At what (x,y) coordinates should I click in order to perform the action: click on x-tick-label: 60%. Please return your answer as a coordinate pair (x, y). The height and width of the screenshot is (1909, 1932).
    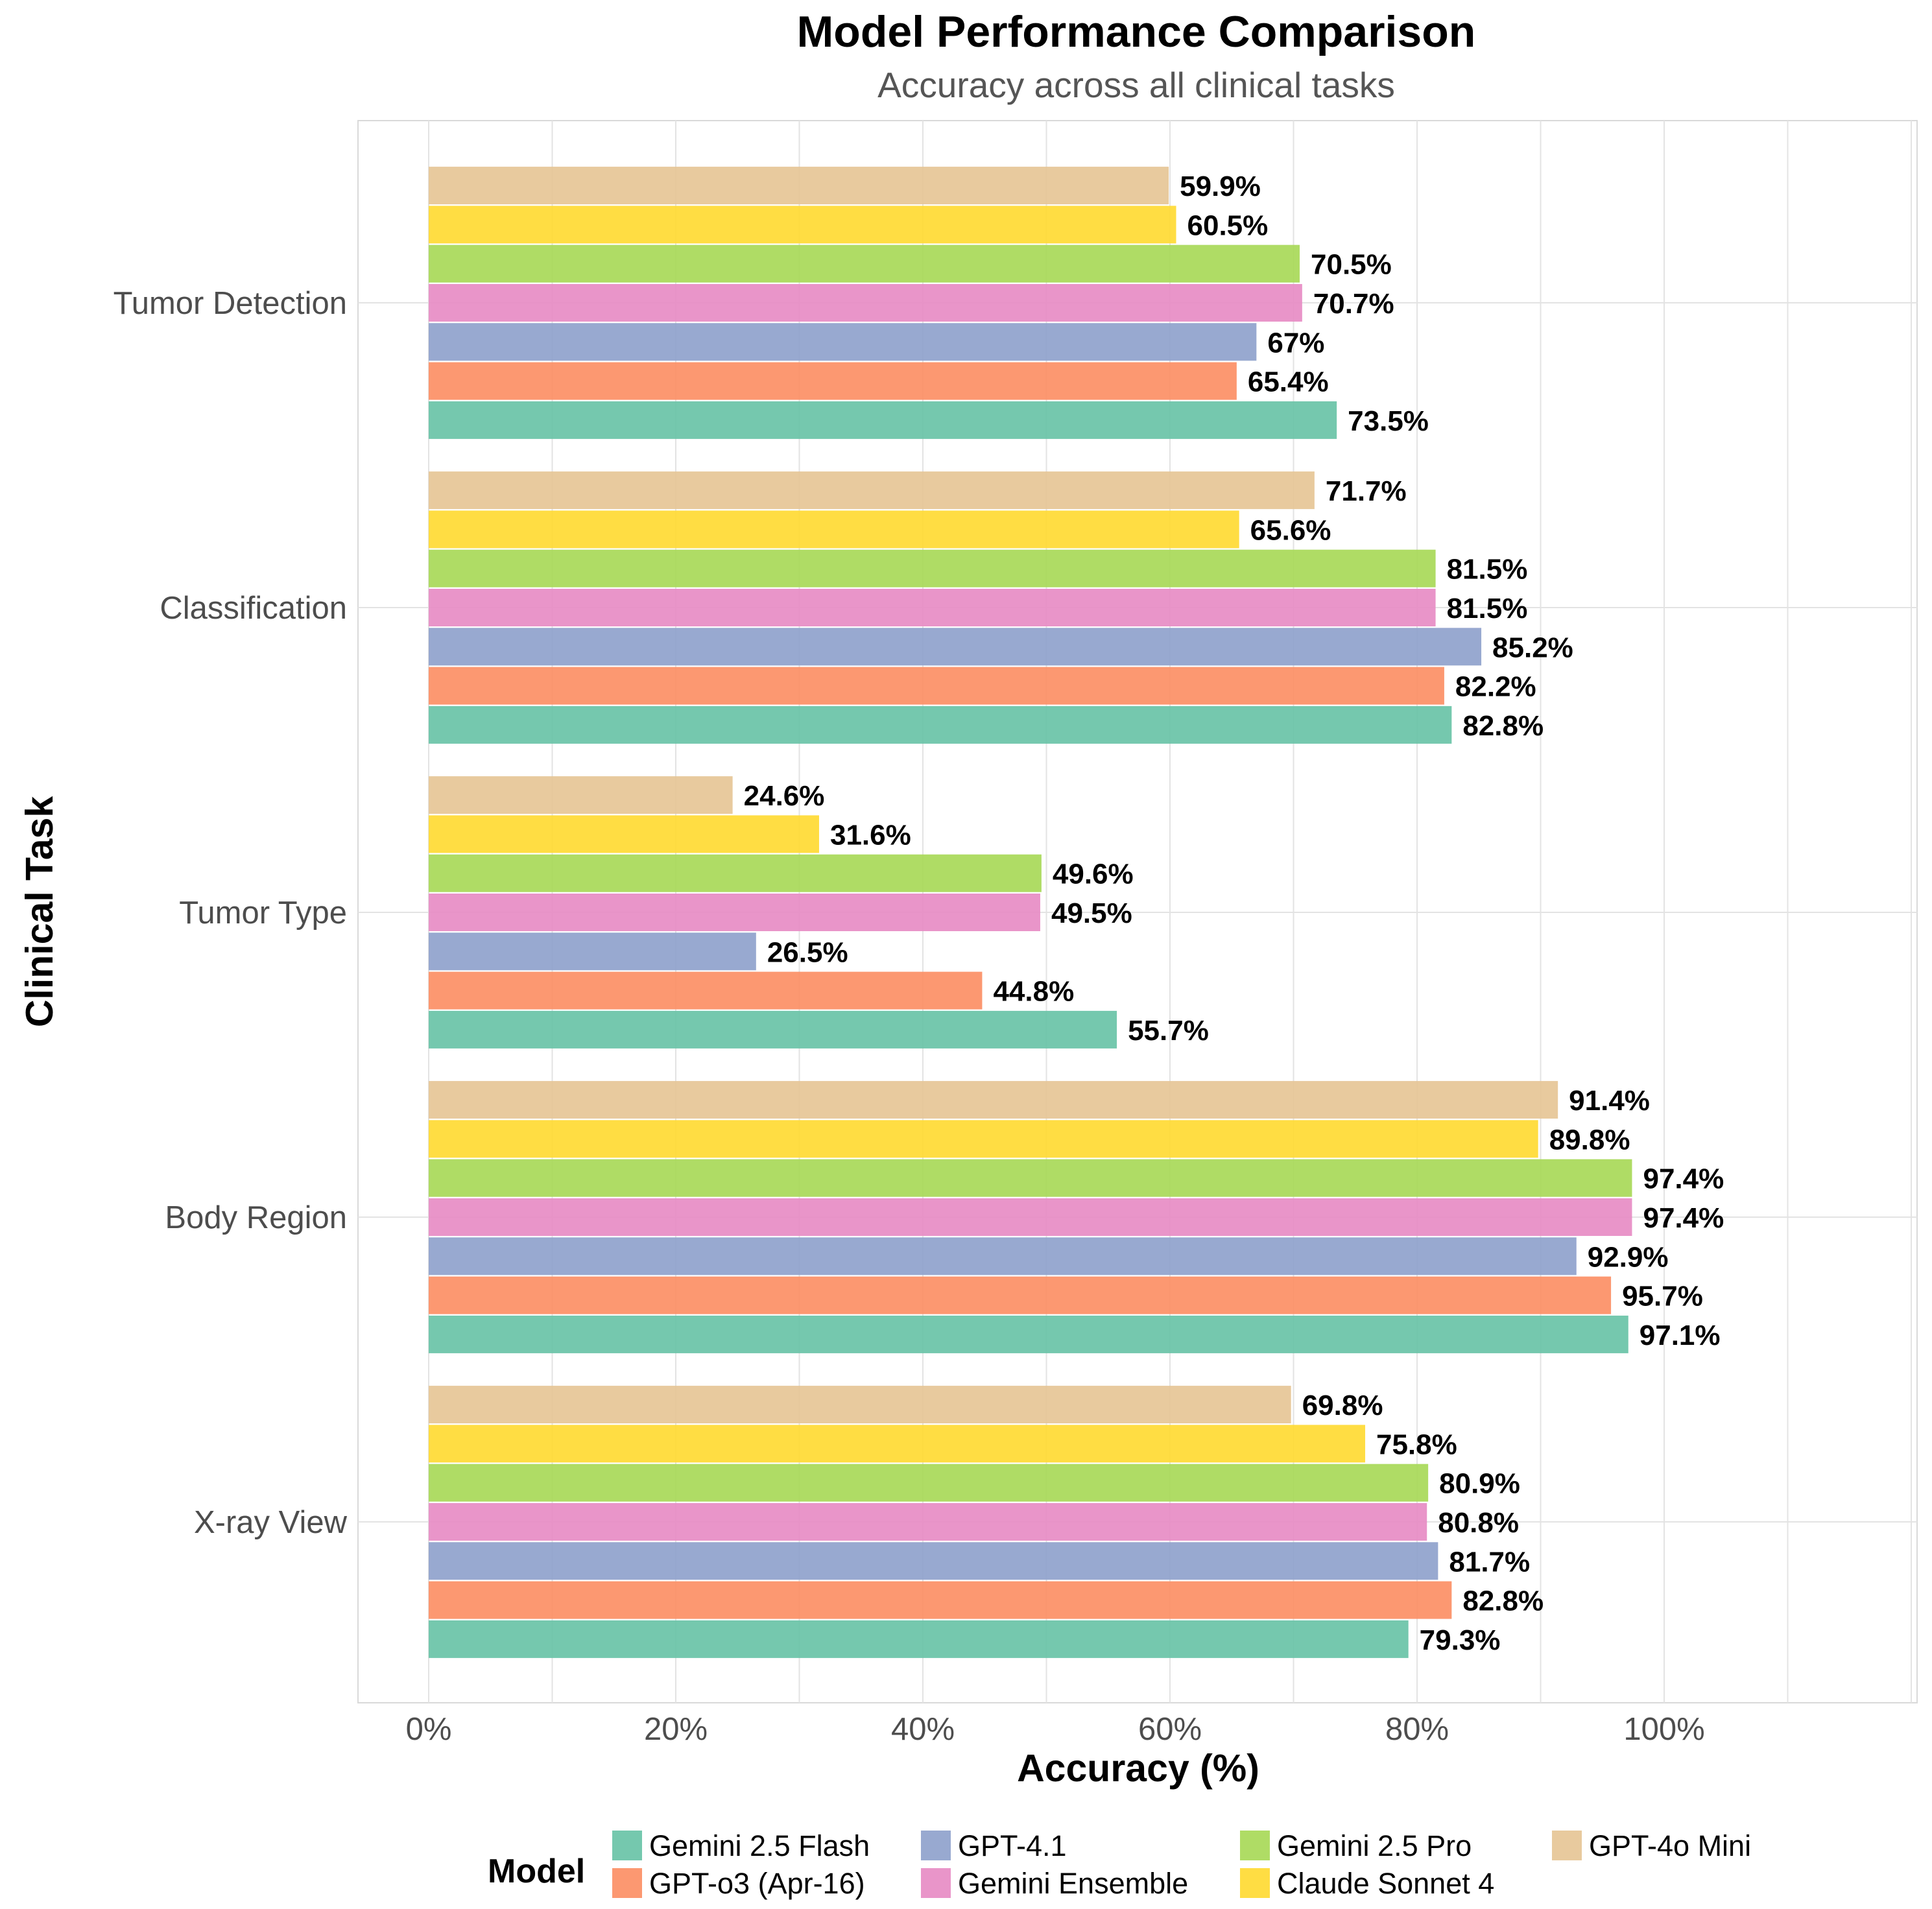
    Looking at the image, I should click on (1170, 1729).